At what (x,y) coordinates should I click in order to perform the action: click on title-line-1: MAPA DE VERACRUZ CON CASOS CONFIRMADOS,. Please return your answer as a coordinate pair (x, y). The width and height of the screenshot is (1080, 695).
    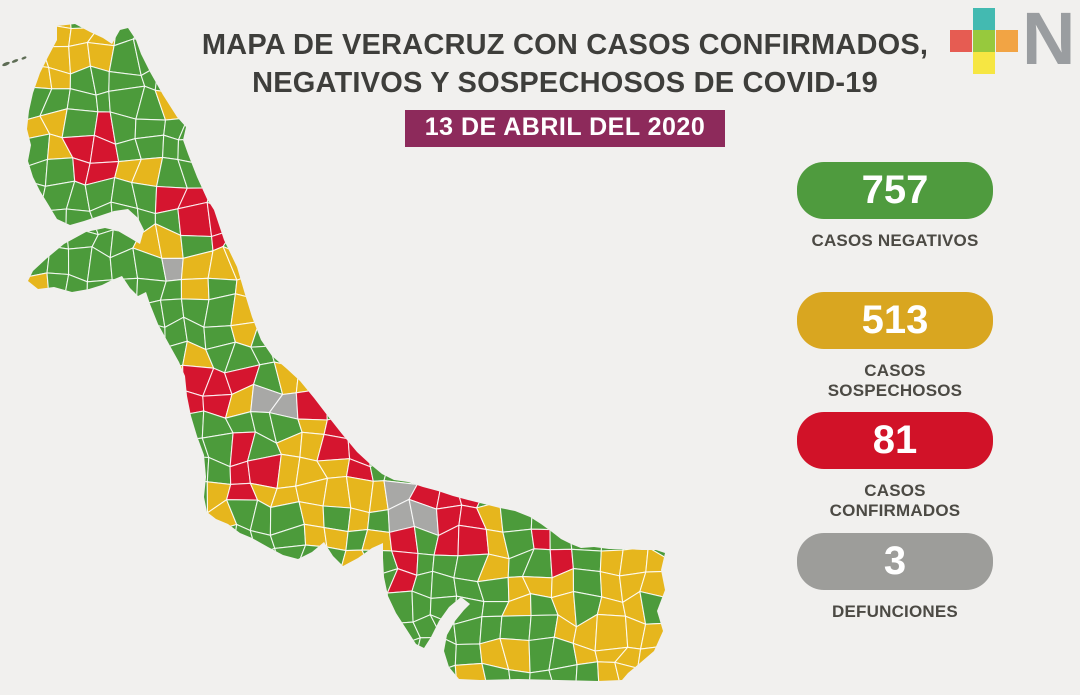
    Looking at the image, I should click on (565, 45).